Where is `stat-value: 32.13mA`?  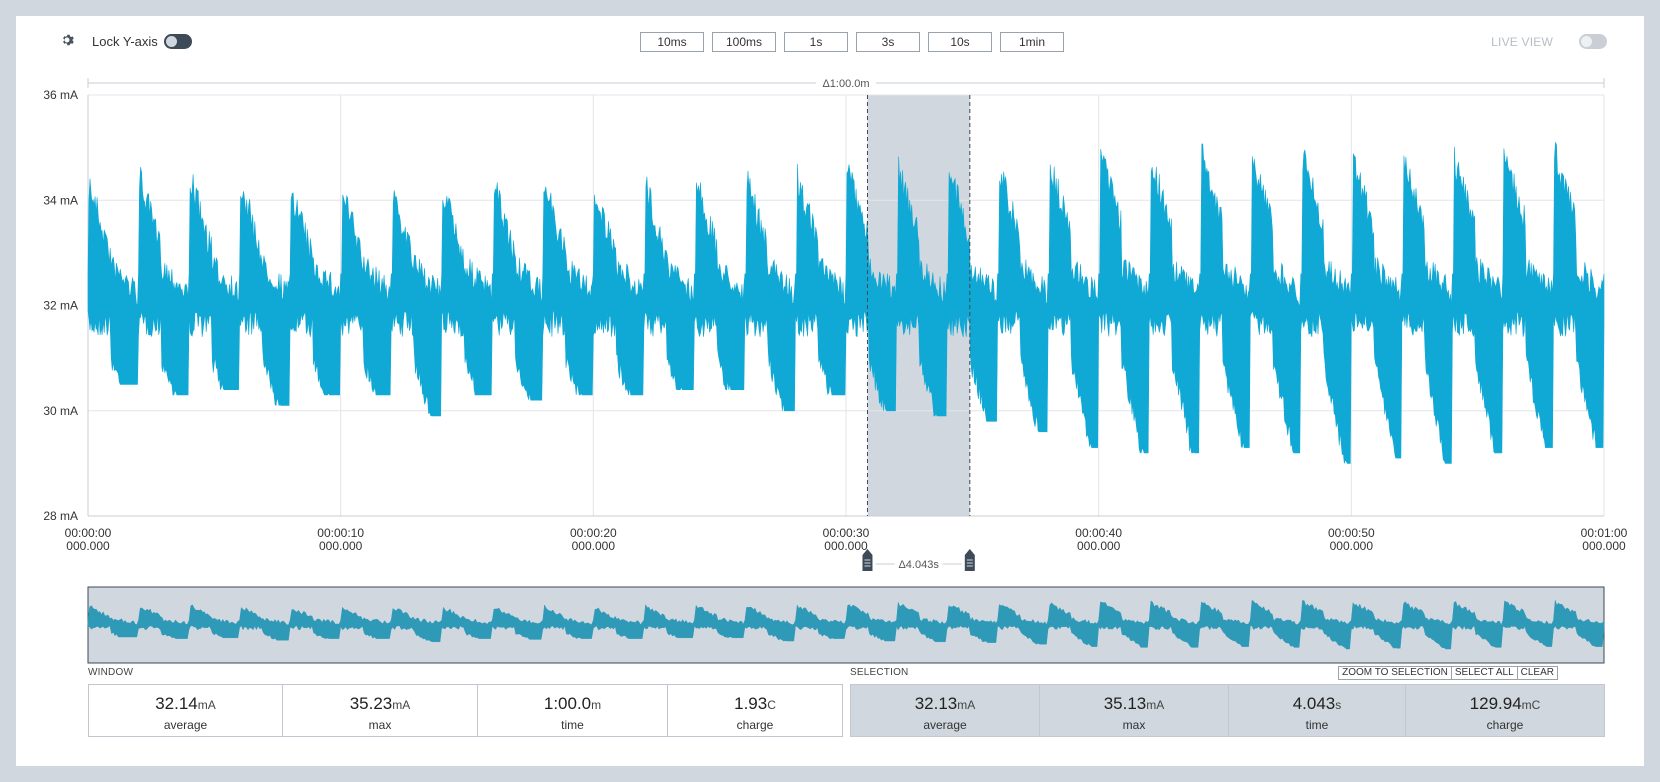 stat-value: 32.13mA is located at coordinates (945, 704).